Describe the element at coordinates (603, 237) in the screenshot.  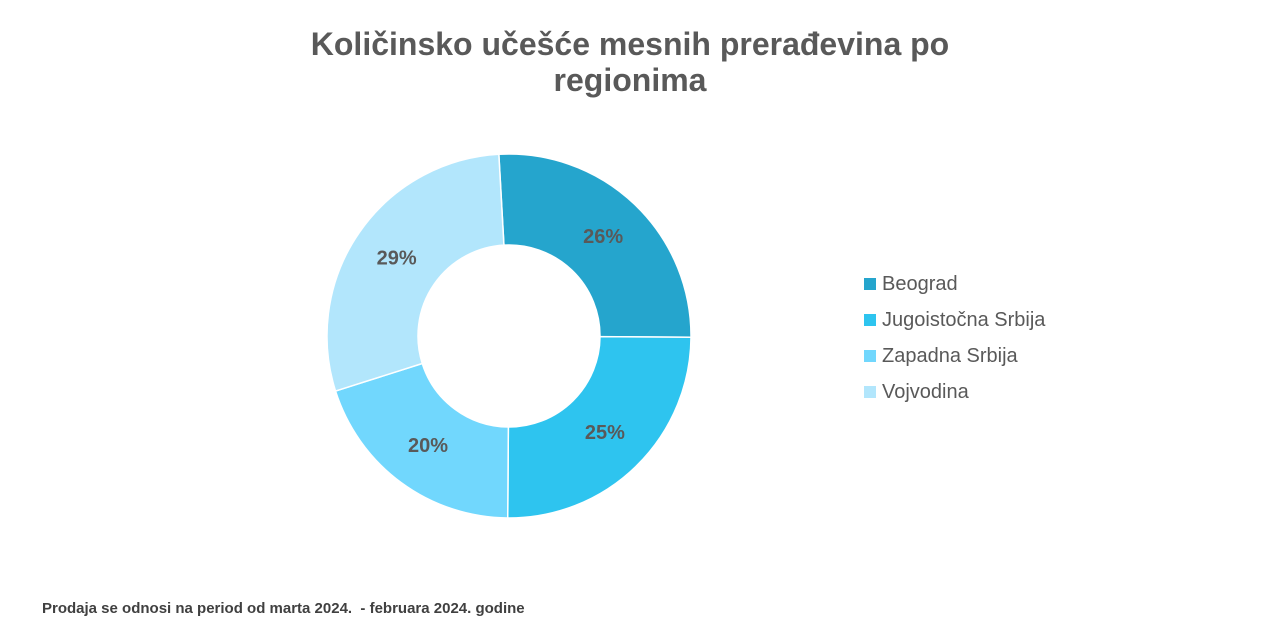
I see `data-label: 26%` at that location.